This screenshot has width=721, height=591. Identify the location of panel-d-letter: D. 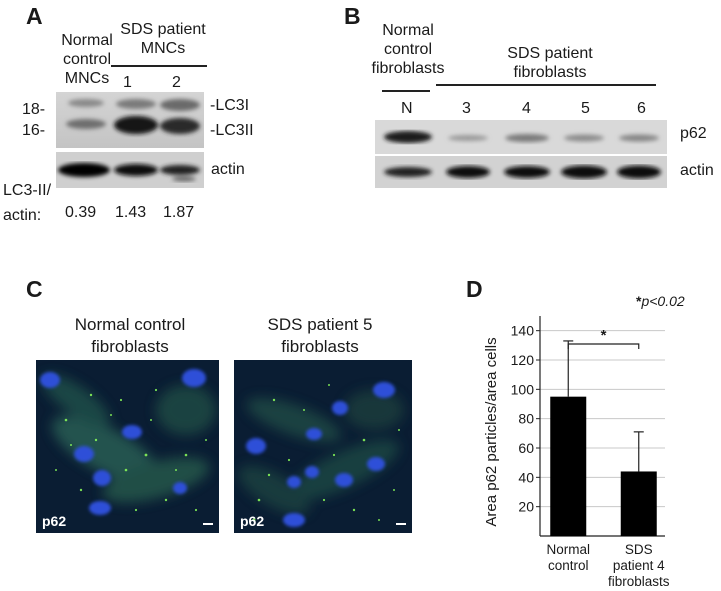
(474, 289).